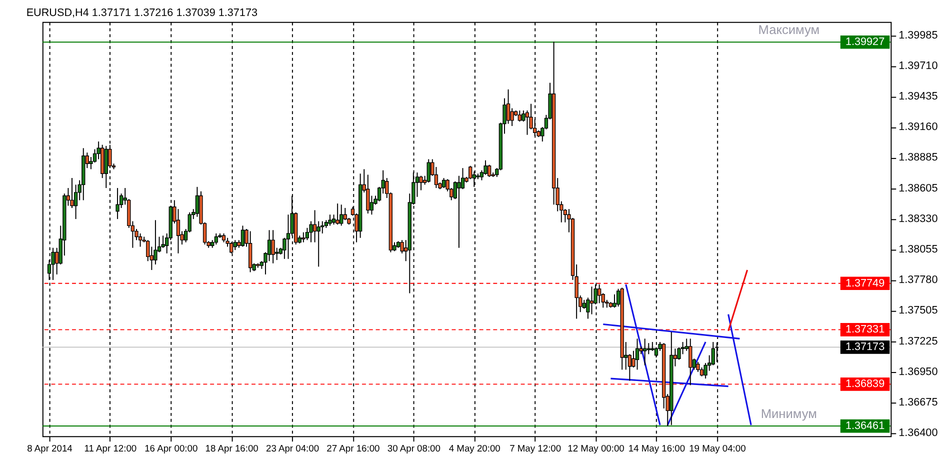 The width and height of the screenshot is (940, 472). I want to click on x-tick-label: 14 May 16:00, so click(657, 448).